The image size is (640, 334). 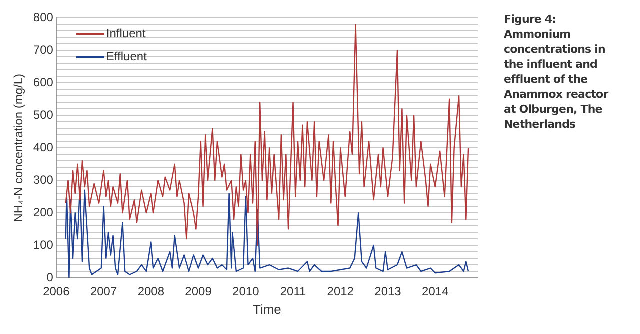 I want to click on x-tick-label: 2014, so click(x=436, y=291).